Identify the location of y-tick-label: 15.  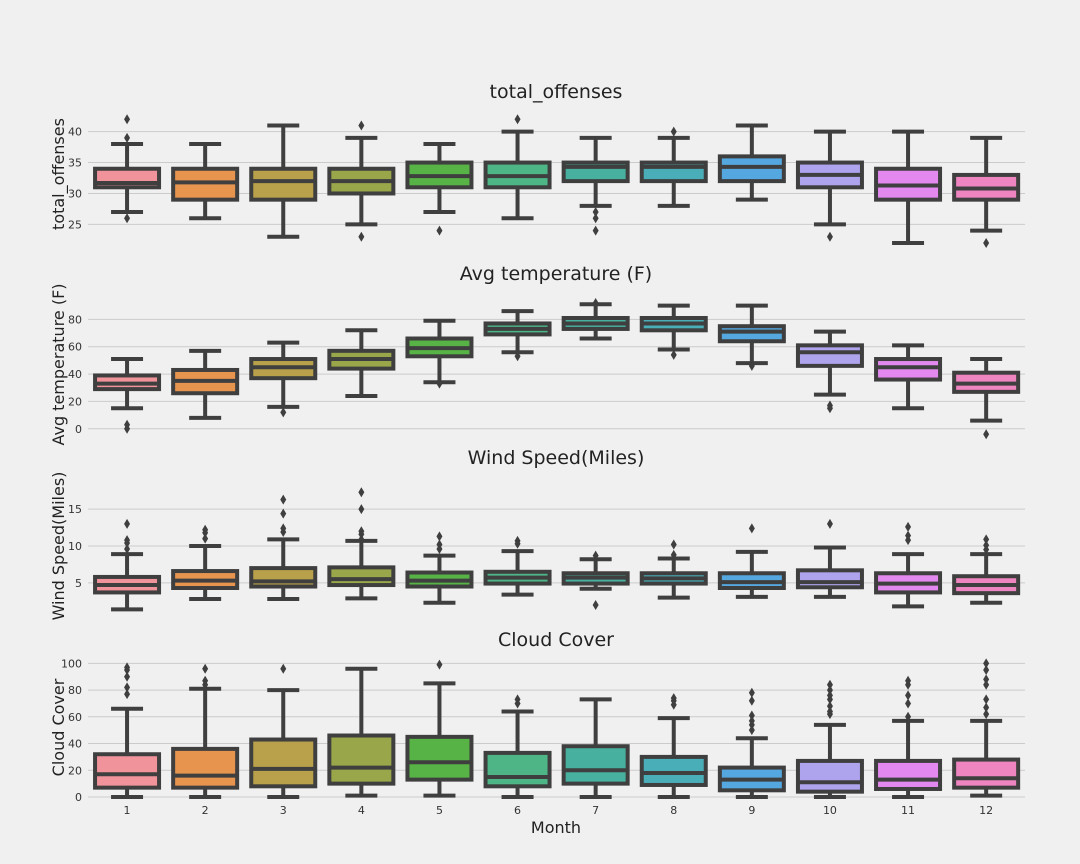
(75, 509).